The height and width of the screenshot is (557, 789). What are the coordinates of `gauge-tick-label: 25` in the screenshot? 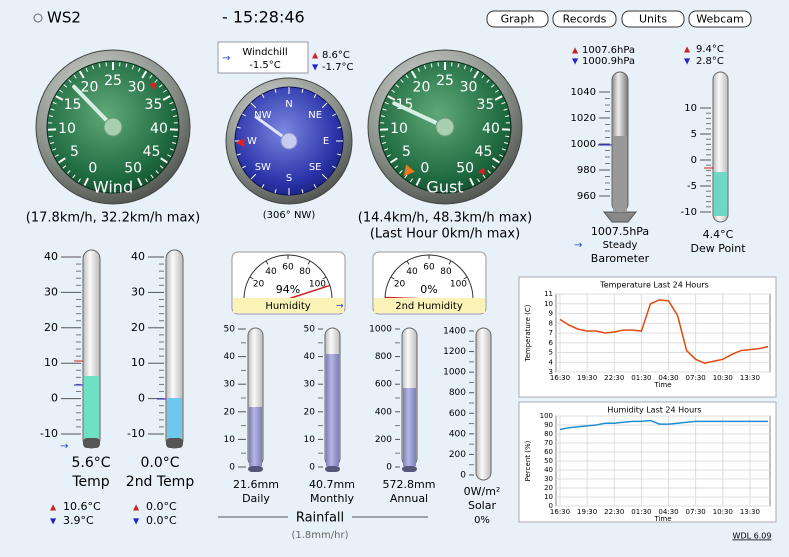 It's located at (445, 81).